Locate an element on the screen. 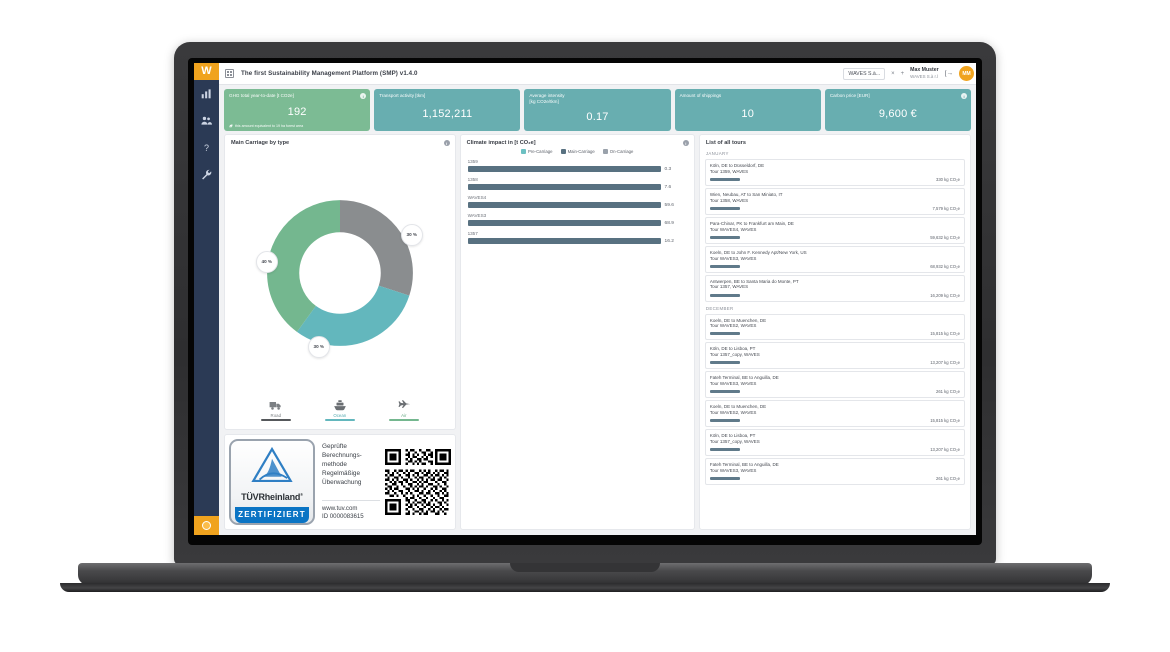 The image size is (1170, 652). laptop-foot is located at coordinates (585, 587).